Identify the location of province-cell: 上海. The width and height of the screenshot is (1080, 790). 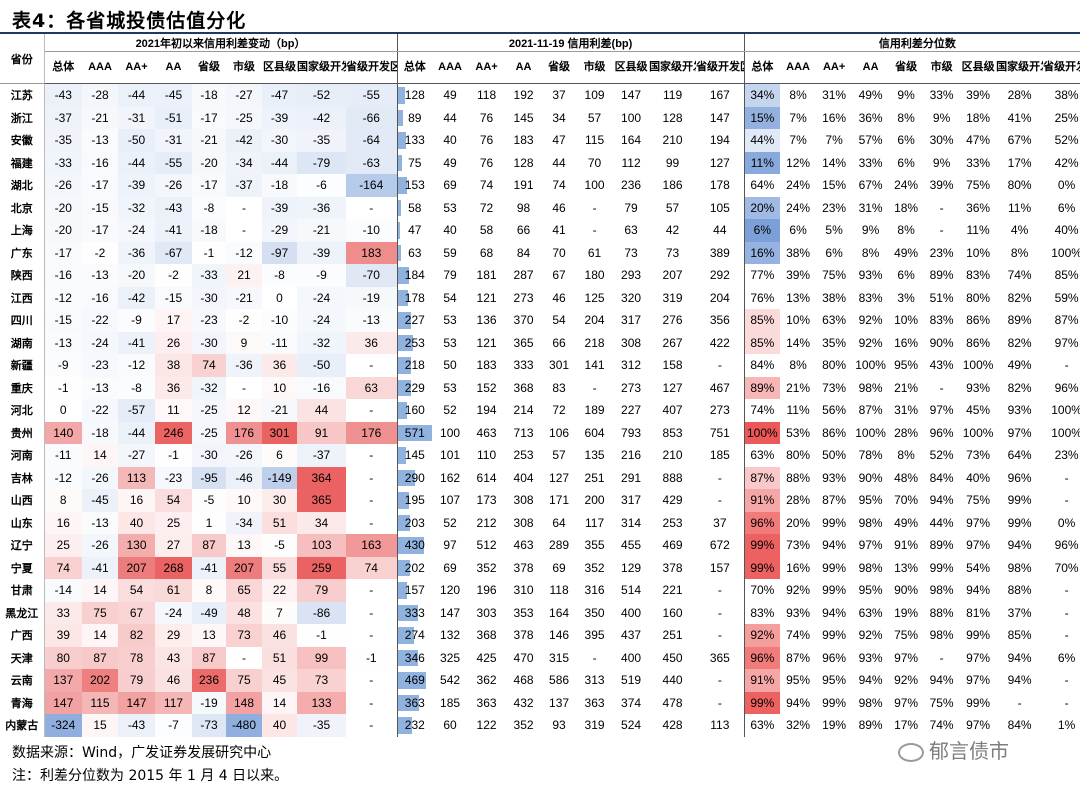
(22, 230).